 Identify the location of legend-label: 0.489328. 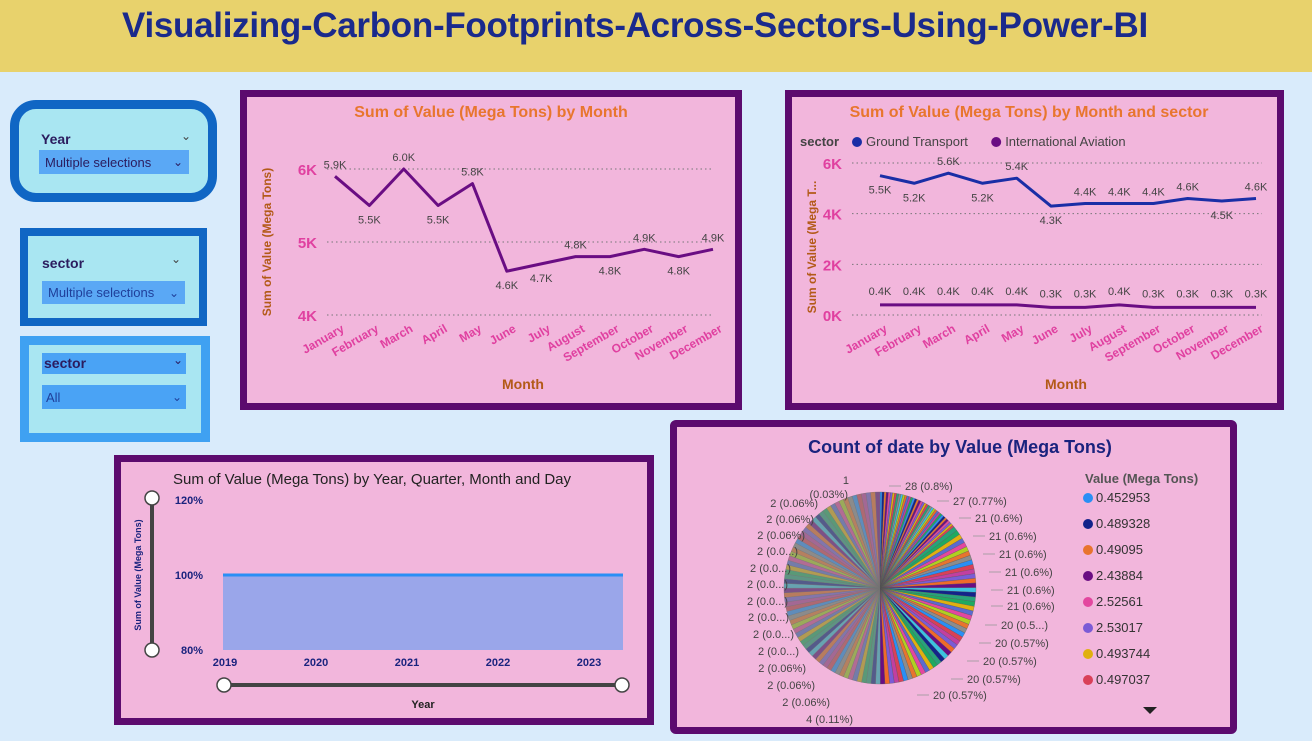
(1123, 523).